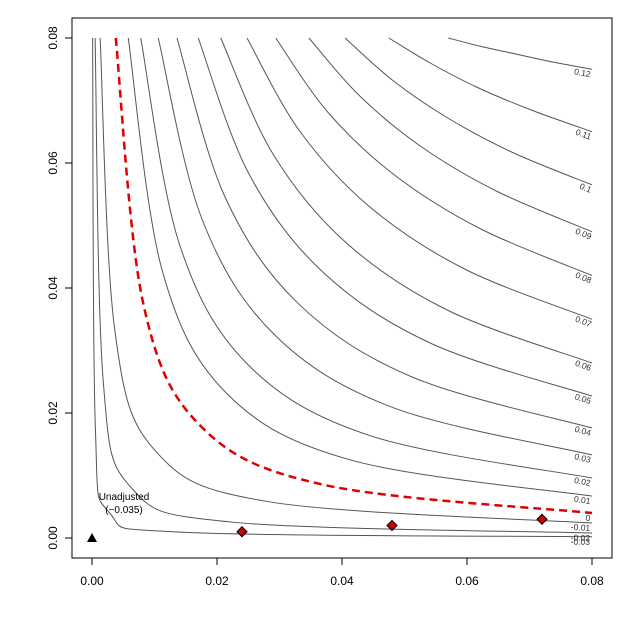  Describe the element at coordinates (583, 278) in the screenshot. I see `contour-label: 0.08` at that location.